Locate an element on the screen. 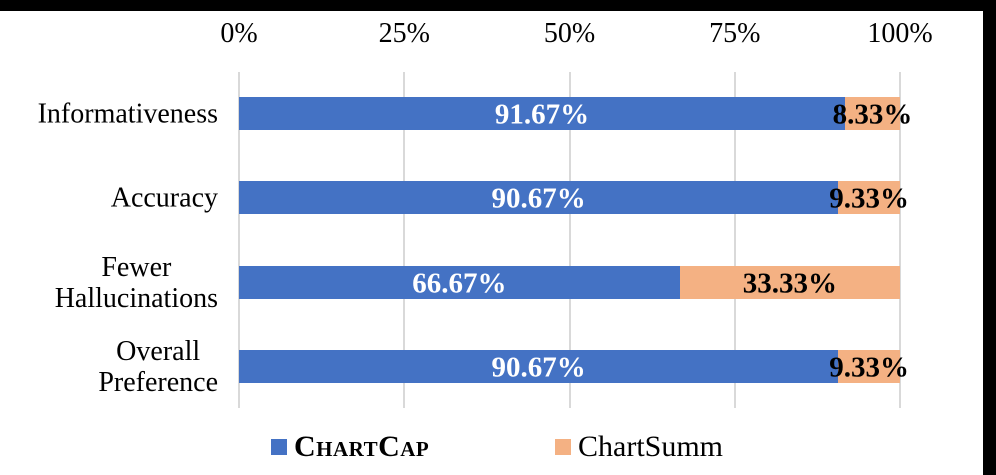 This screenshot has height=475, width=996. bar-value-label: 91.67% is located at coordinates (542, 114).